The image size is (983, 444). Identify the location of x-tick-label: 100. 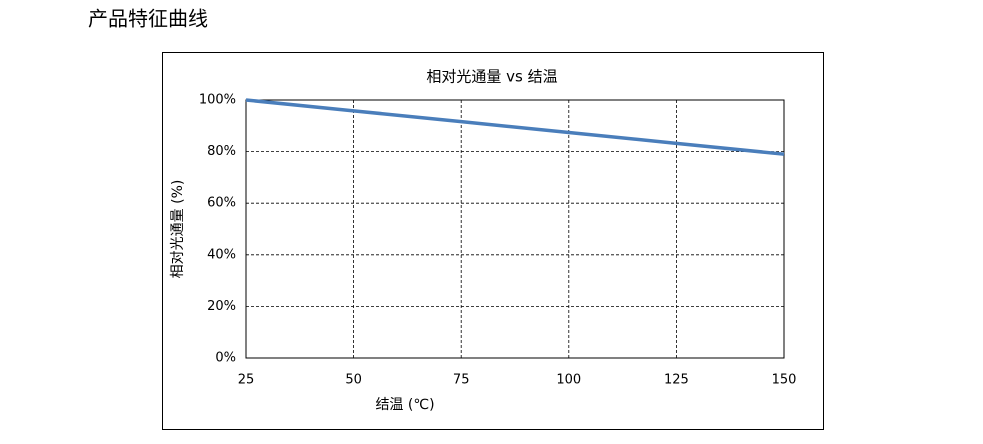
(568, 380).